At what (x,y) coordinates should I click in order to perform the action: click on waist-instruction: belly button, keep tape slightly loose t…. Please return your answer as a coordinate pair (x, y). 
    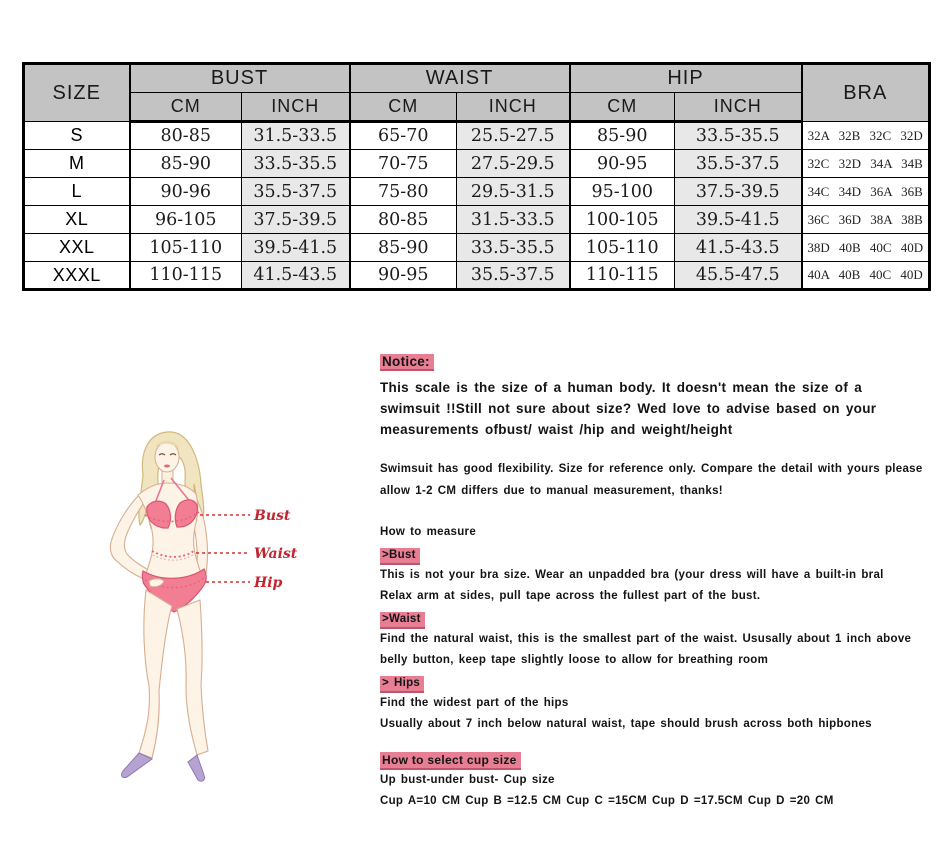
    Looking at the image, I should click on (574, 660).